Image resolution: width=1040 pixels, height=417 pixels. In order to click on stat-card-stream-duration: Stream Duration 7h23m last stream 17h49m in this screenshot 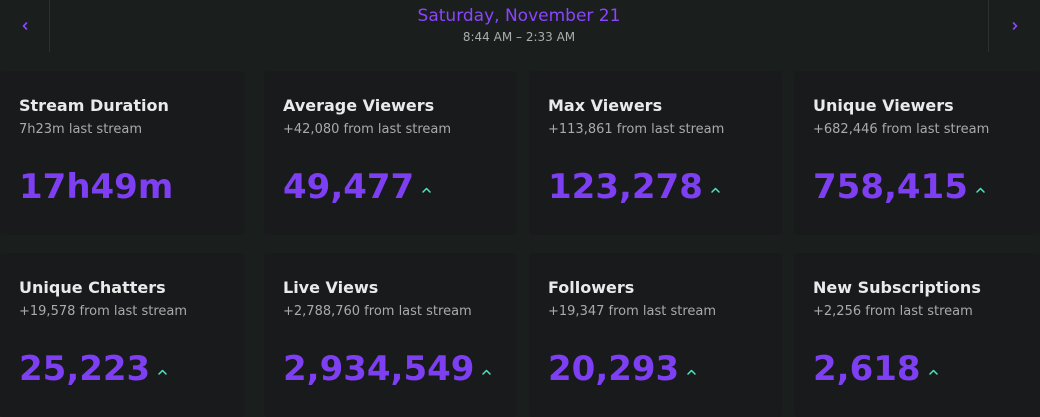, I will do `click(122, 153)`.